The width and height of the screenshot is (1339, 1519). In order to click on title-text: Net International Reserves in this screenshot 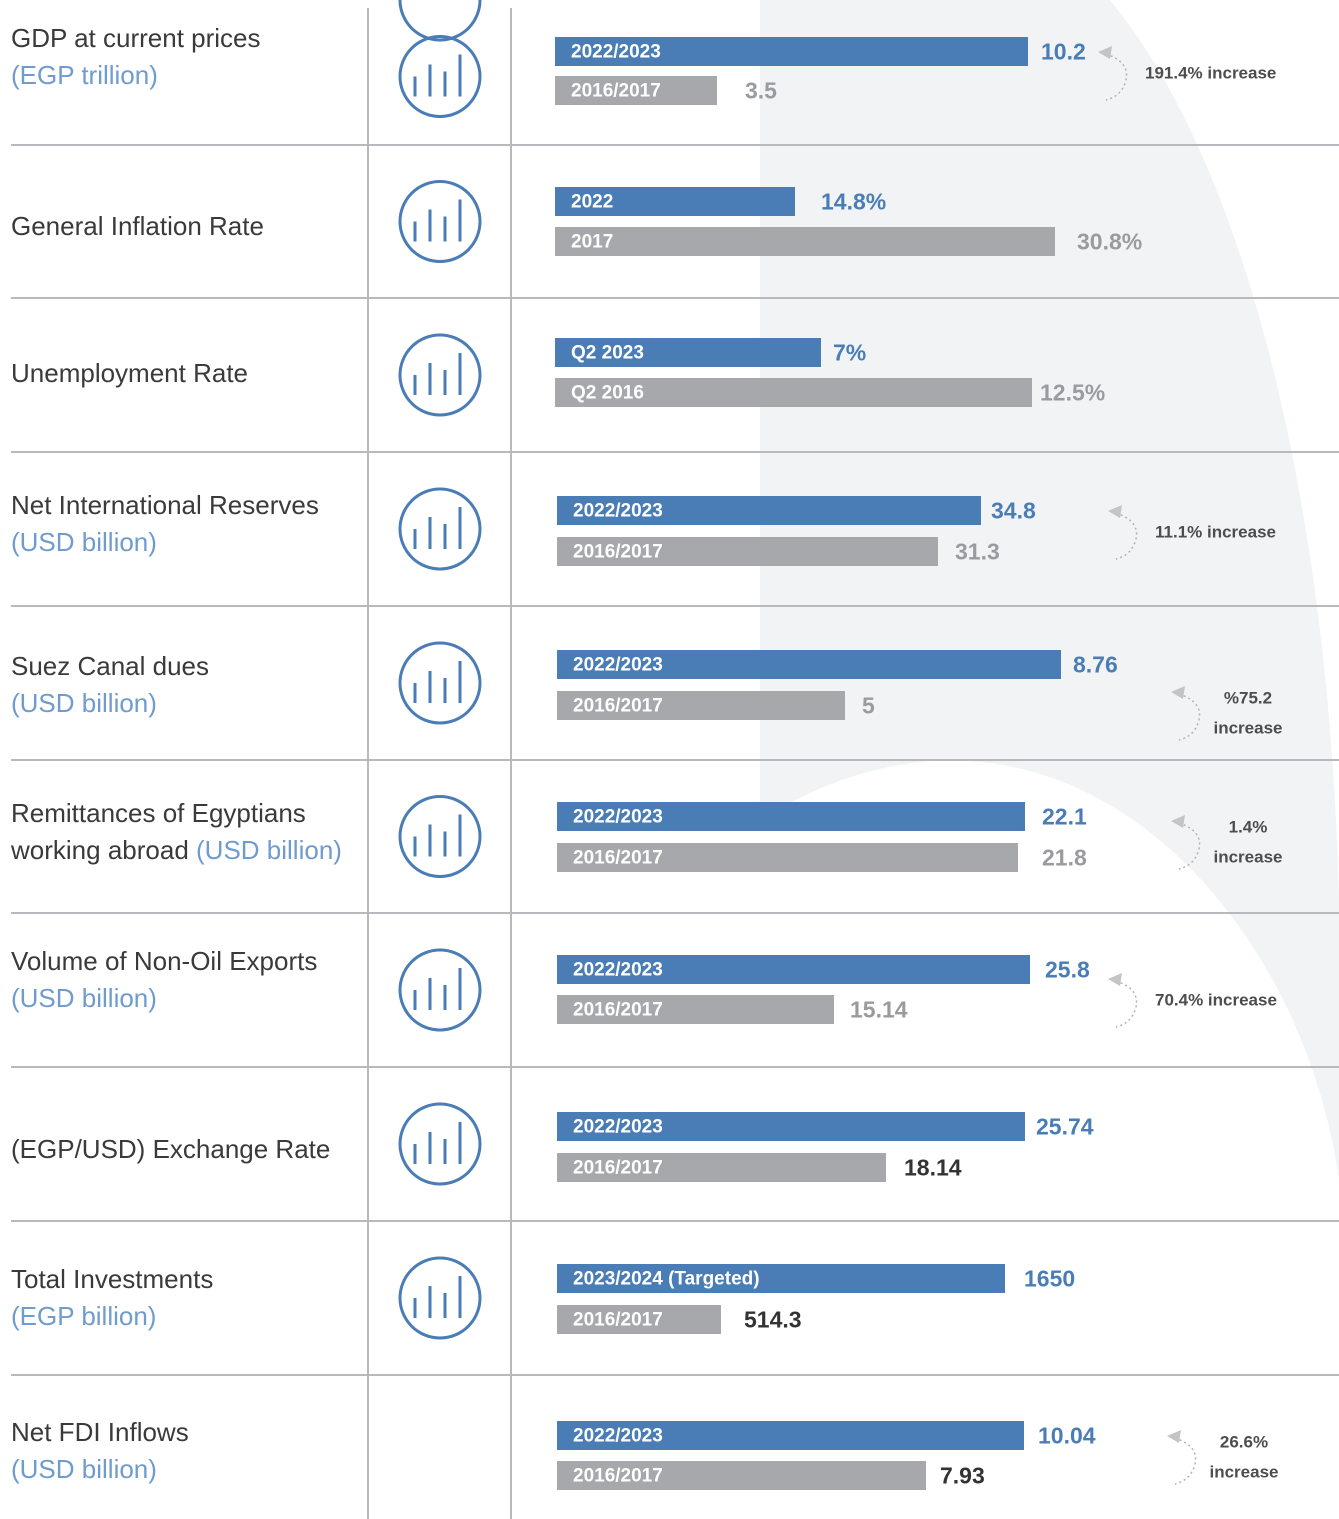, I will do `click(165, 505)`.